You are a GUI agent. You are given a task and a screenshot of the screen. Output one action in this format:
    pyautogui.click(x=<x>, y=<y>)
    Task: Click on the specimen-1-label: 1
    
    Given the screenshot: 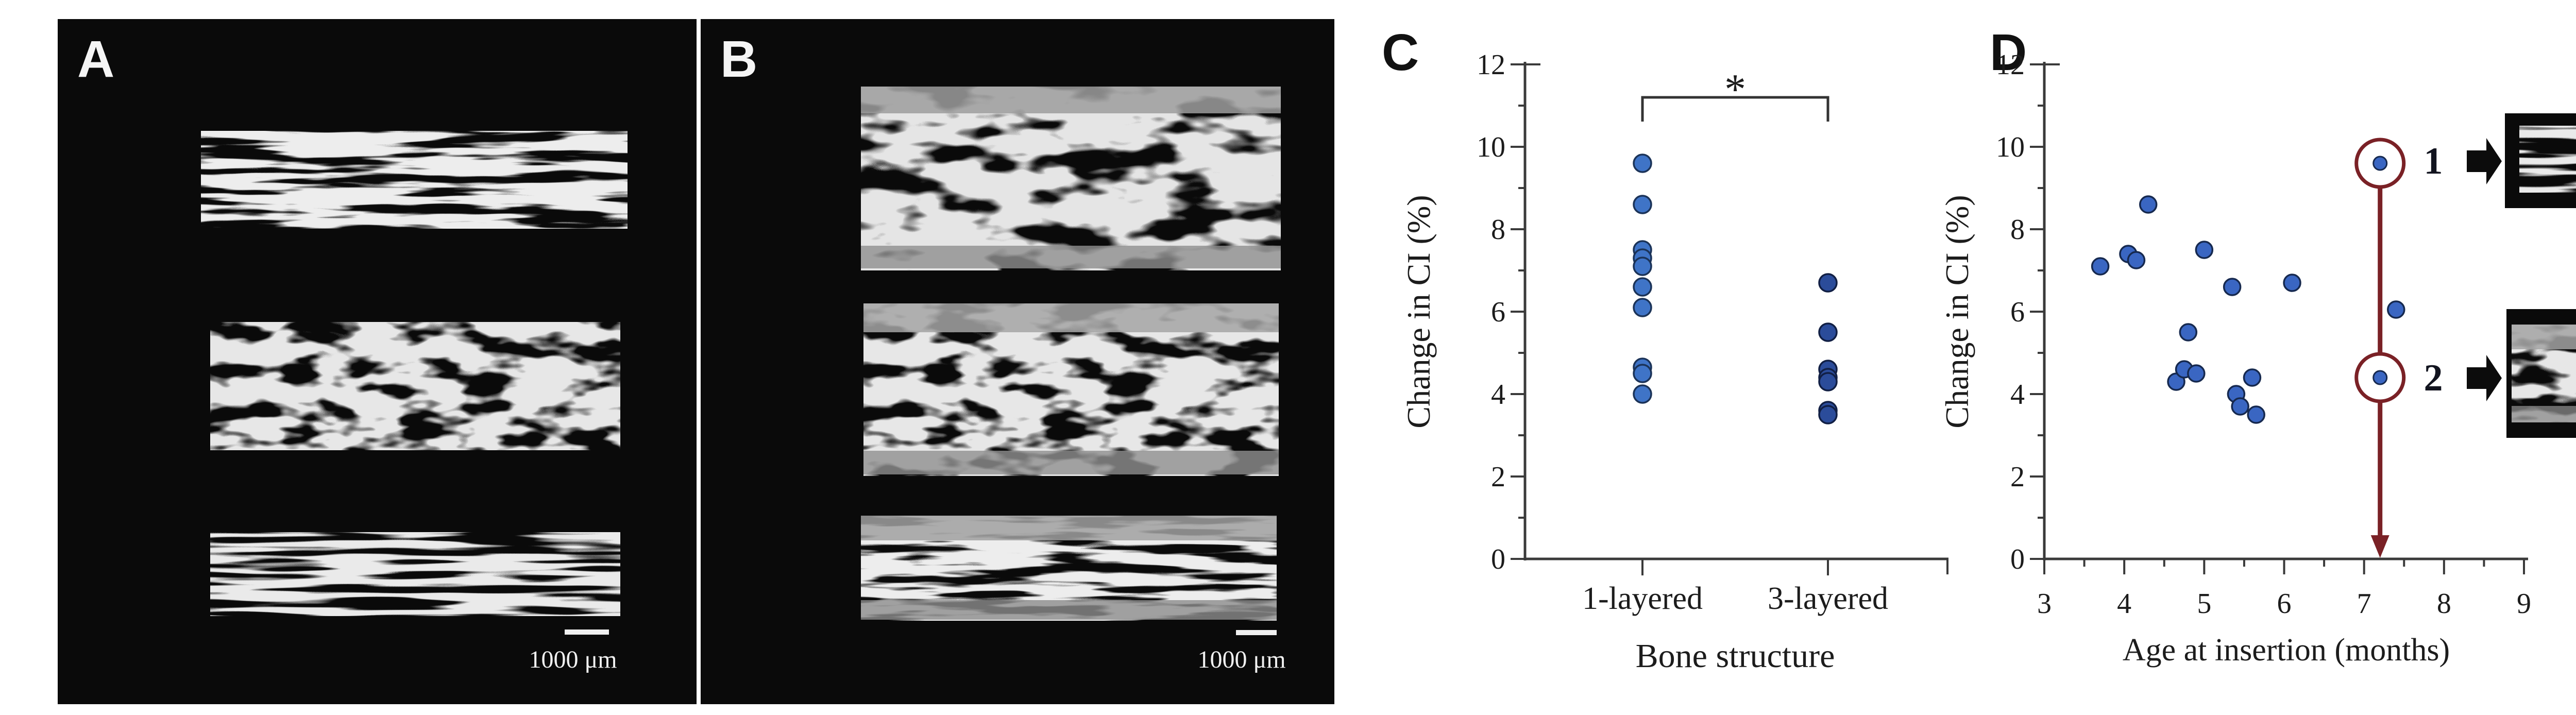 What is the action you would take?
    pyautogui.click(x=2433, y=161)
    